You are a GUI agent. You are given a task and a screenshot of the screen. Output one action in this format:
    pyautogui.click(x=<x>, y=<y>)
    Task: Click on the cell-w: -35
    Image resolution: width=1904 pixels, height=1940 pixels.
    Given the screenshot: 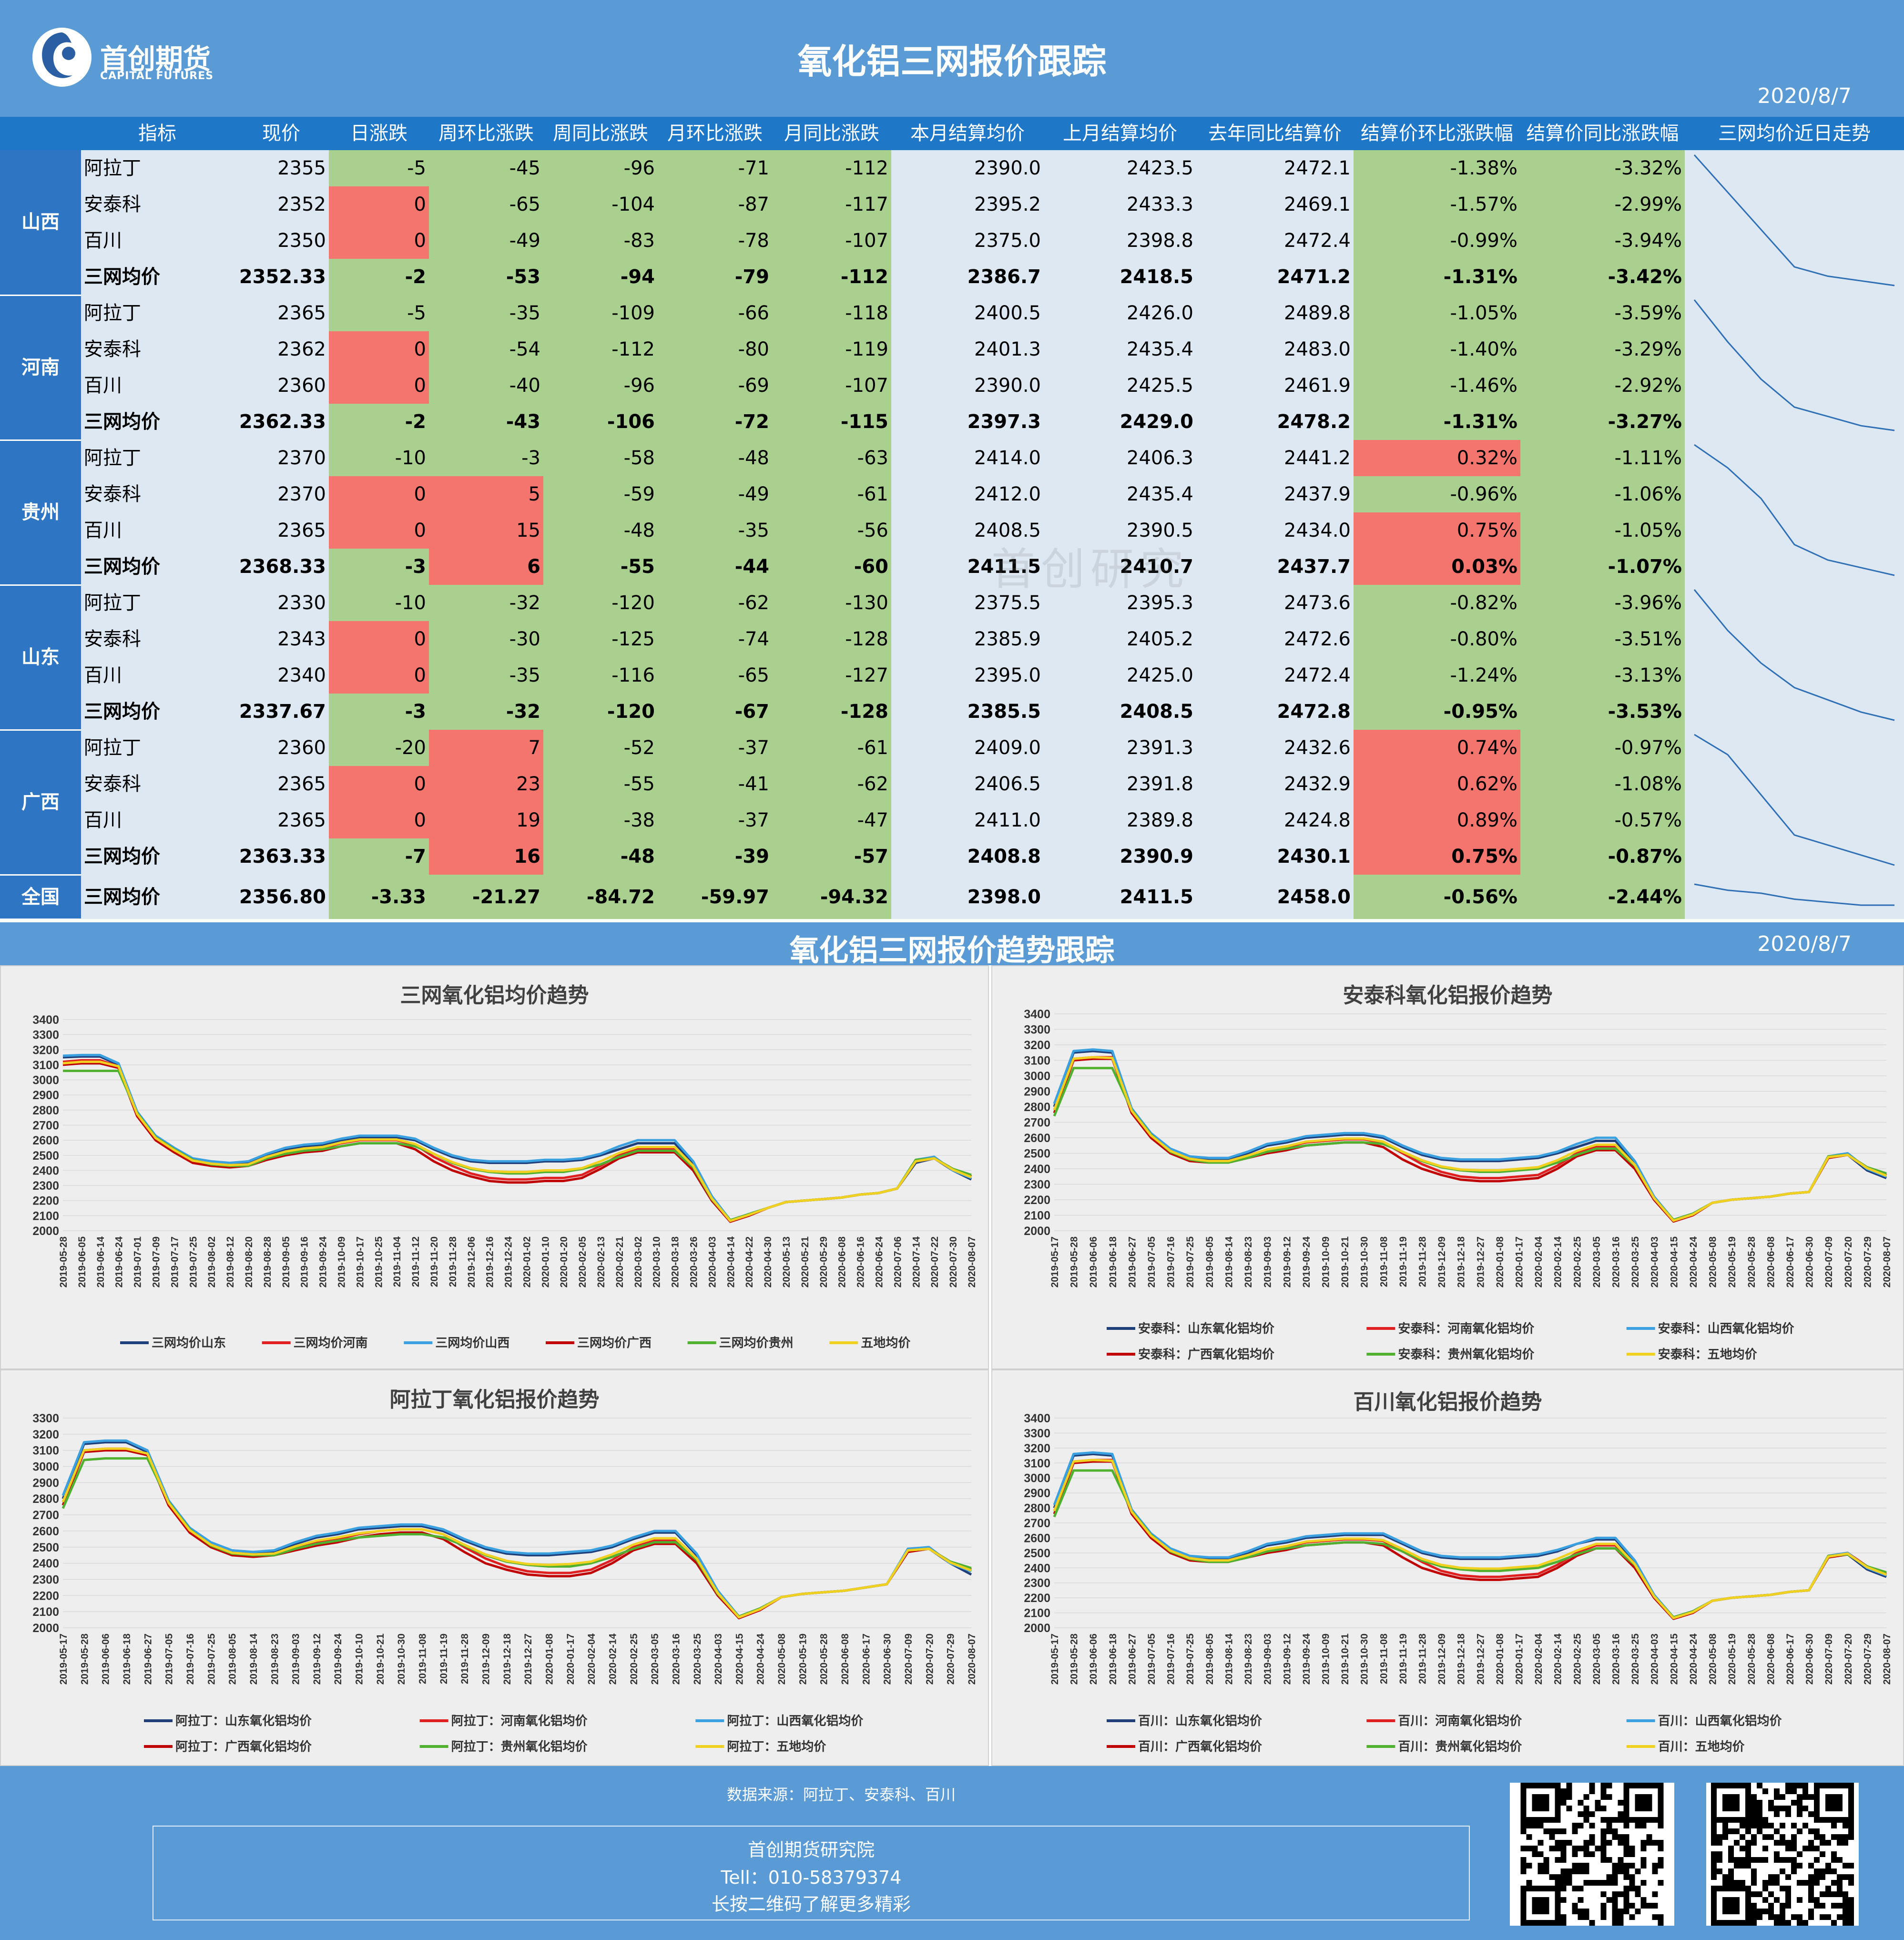 What is the action you would take?
    pyautogui.click(x=486, y=313)
    